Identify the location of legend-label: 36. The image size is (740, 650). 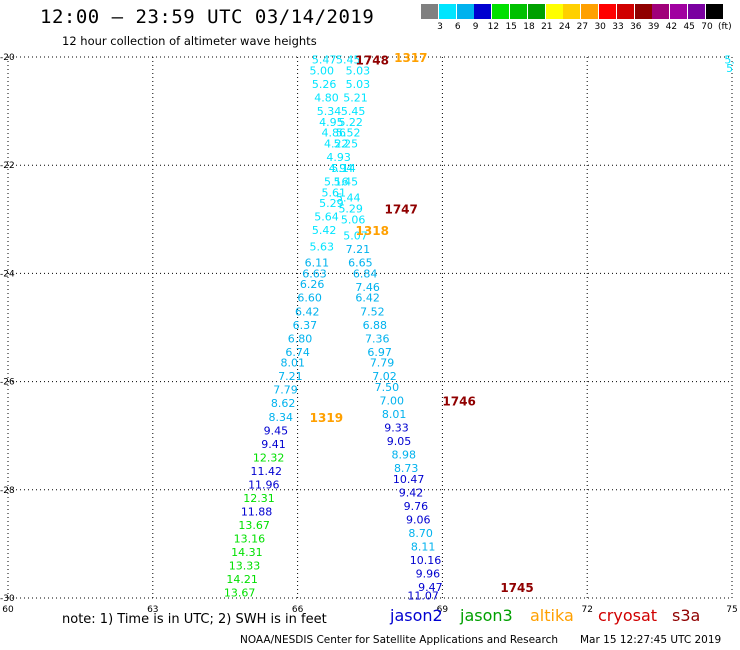
(636, 27).